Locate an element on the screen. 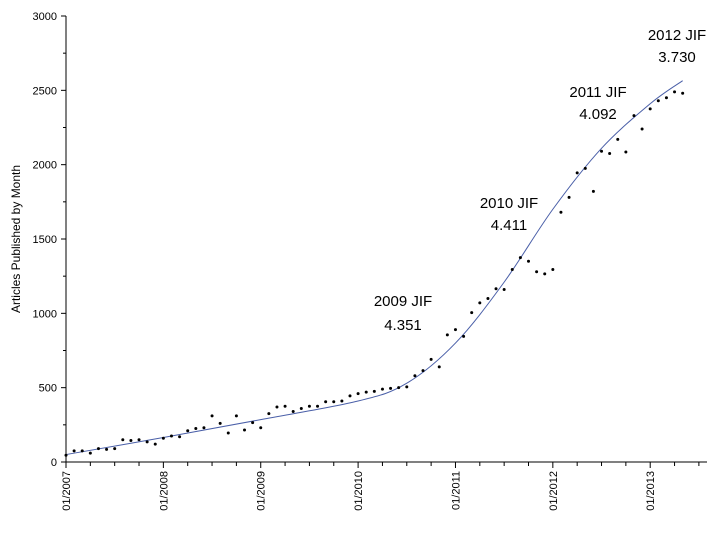 The image size is (720, 540). annotation-2011-jif-value: 4.092 is located at coordinates (598, 114).